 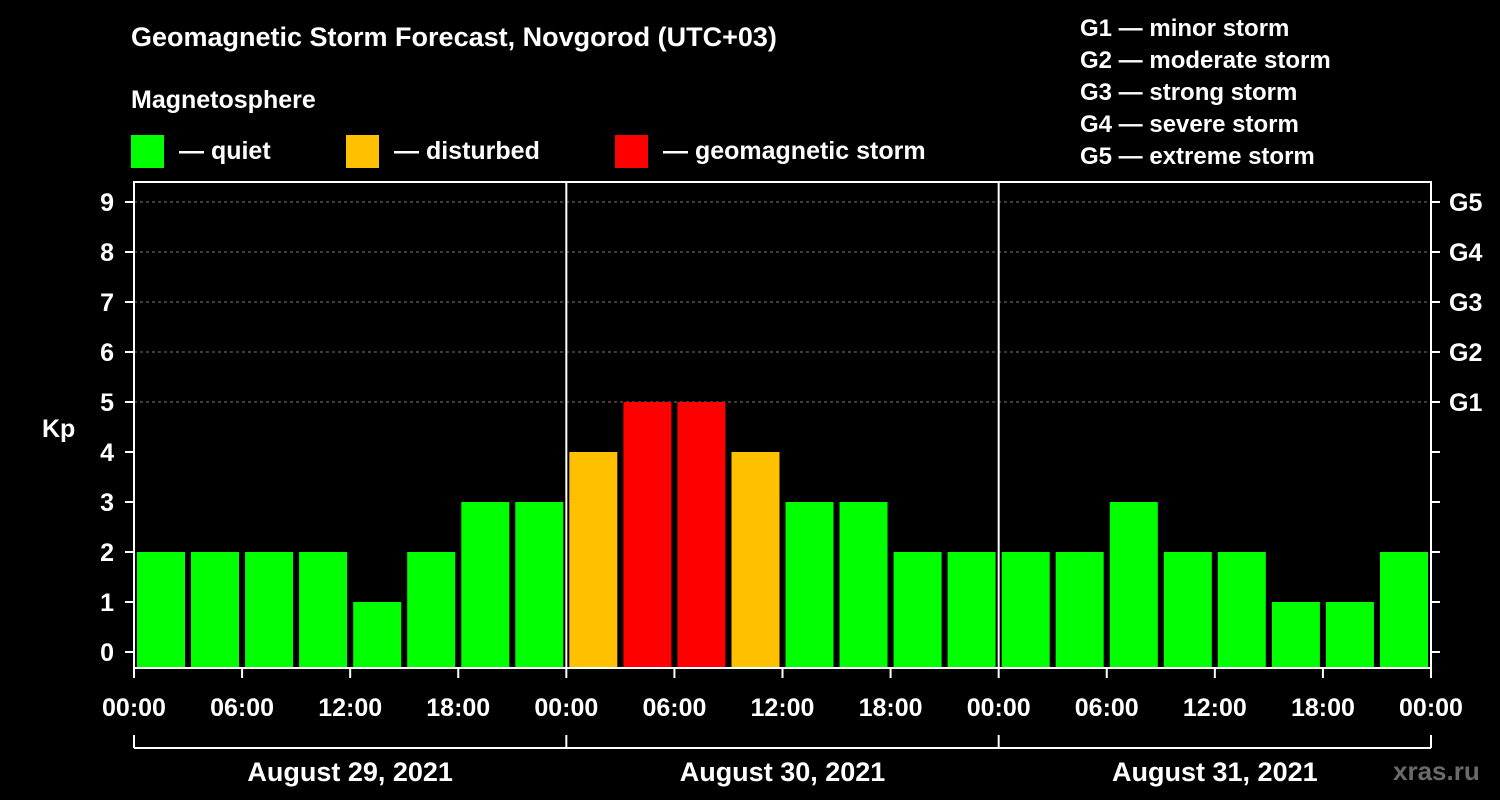 What do you see at coordinates (1431, 708) in the screenshot?
I see `x-tick-label-12: 00:00` at bounding box center [1431, 708].